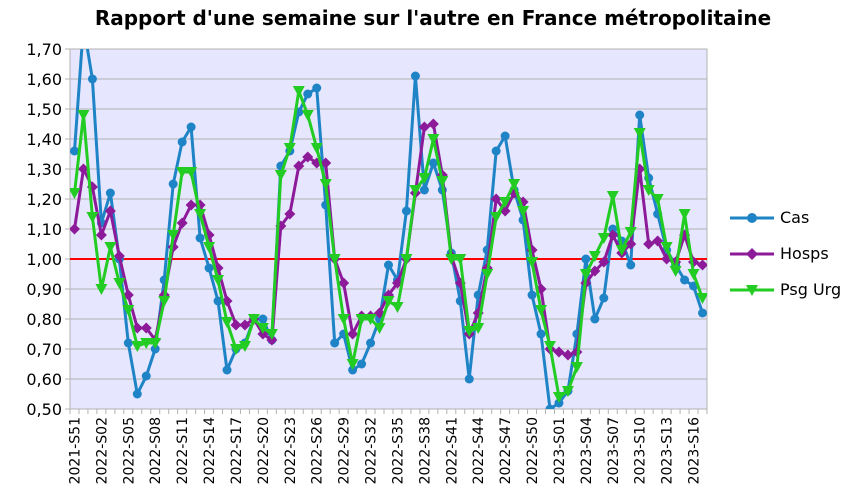  Describe the element at coordinates (129, 450) in the screenshot. I see `x-tick-label: 2022-S05` at that location.